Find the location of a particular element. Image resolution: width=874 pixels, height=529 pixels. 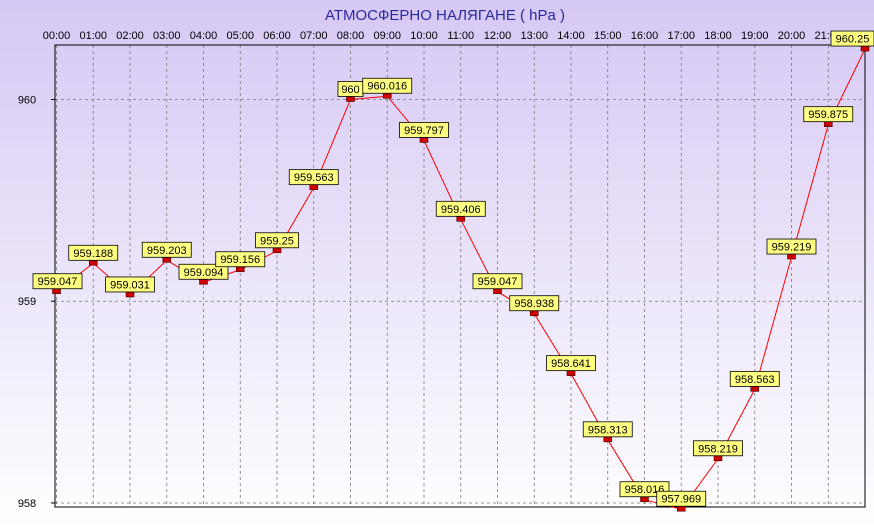

data-label-text: 958.219 is located at coordinates (718, 449).